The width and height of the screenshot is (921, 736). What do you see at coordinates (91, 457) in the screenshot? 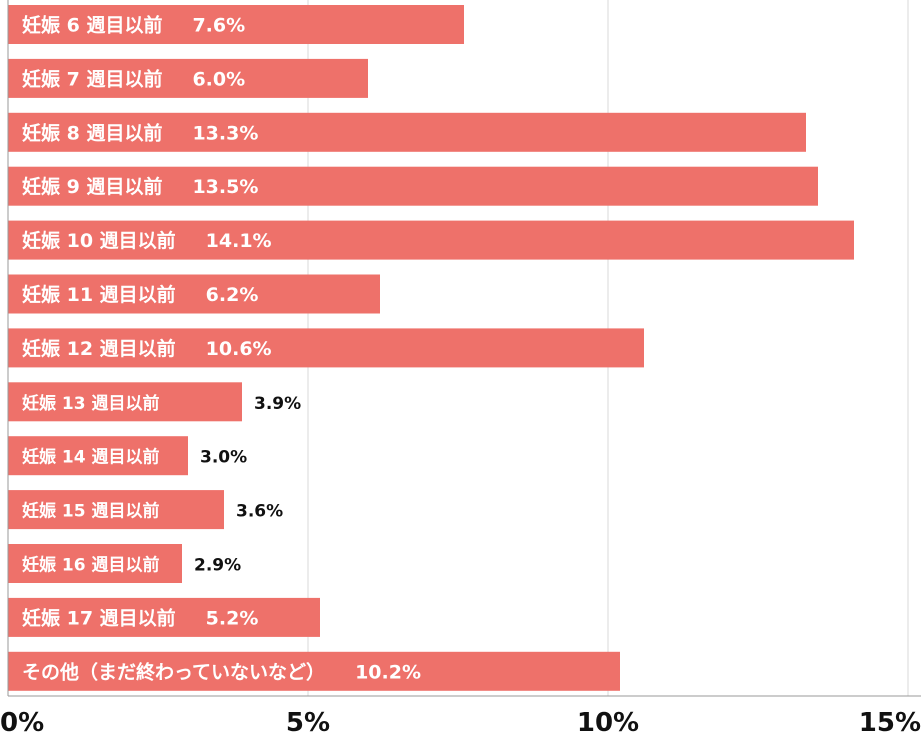
I see `bar-category-label: 妊娠 14 週目以前` at bounding box center [91, 457].